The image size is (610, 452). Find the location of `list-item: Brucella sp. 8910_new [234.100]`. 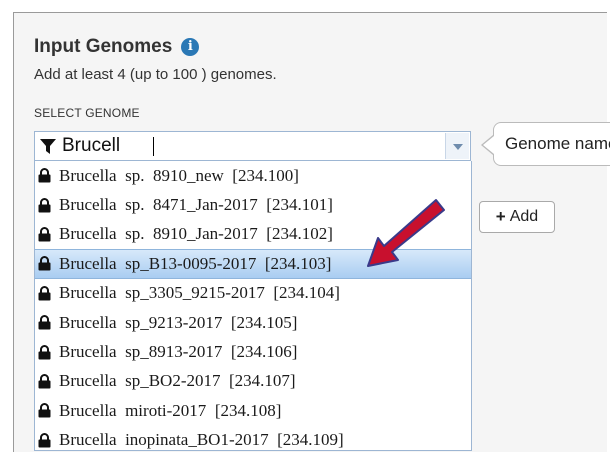

list-item: Brucella sp. 8910_new [234.100] is located at coordinates (253, 175).